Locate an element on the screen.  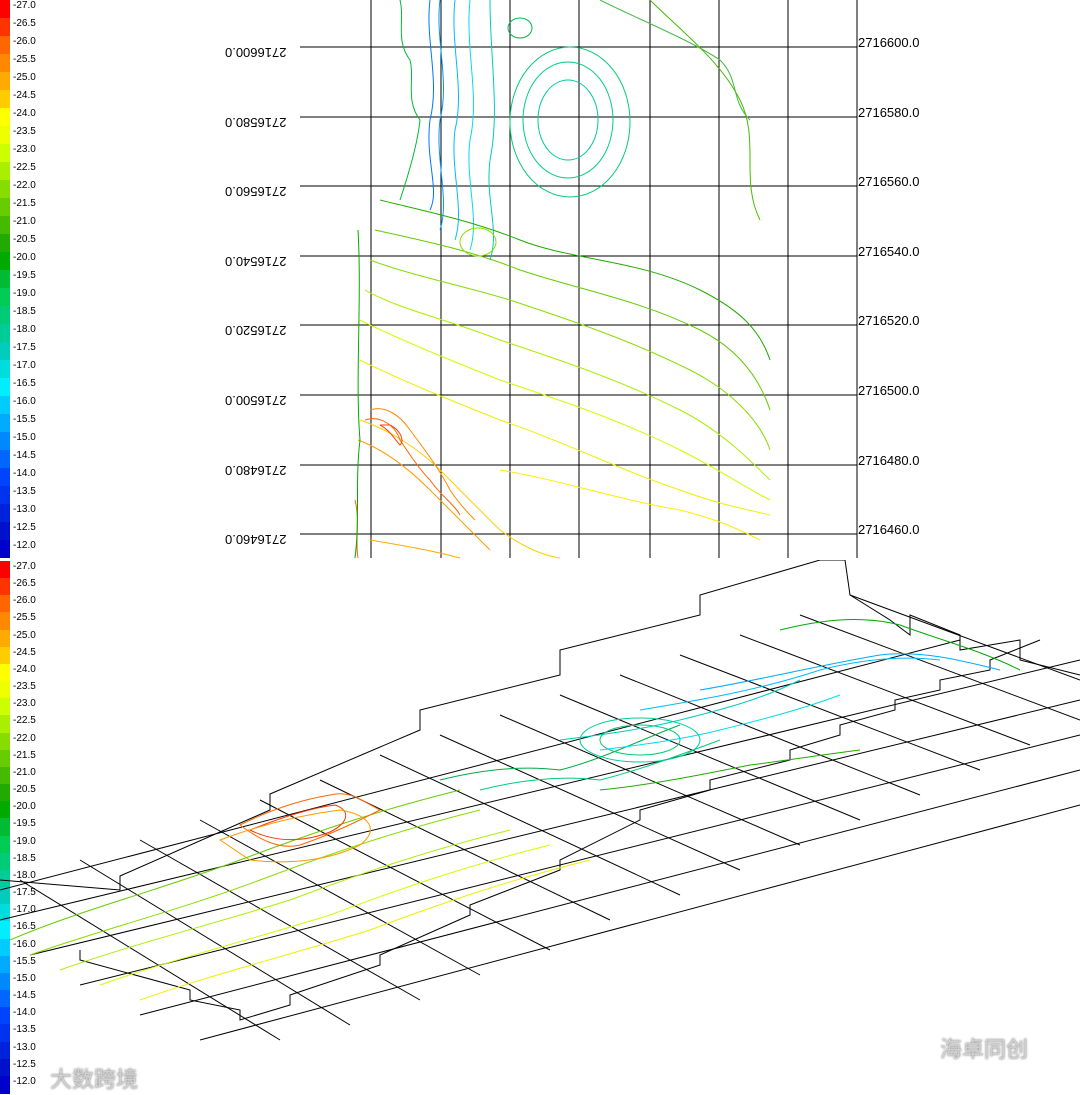
northing-label: 2716520.0 is located at coordinates (889, 320).